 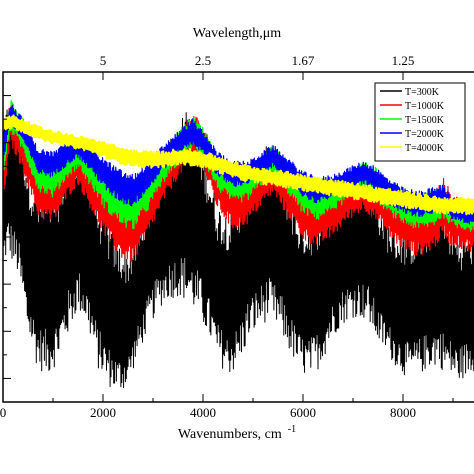 I want to click on top-axis-ticks: 5 2.5 1.67 1.25, so click(x=257, y=66).